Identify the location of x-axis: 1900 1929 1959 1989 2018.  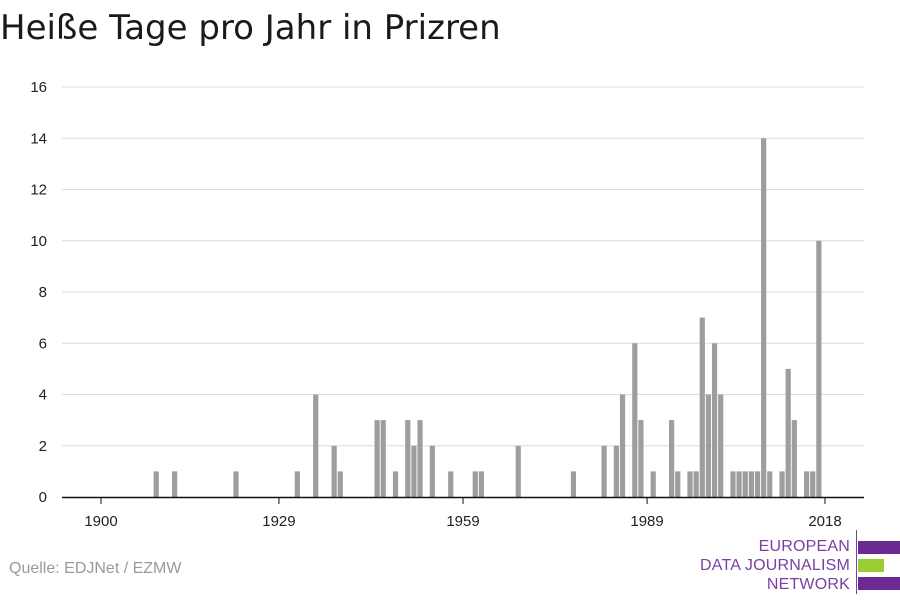
(463, 513).